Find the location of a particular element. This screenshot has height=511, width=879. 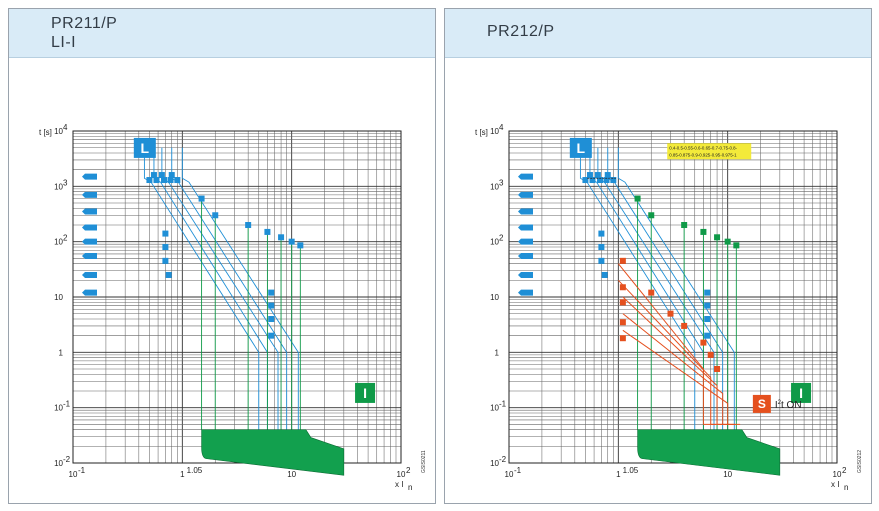

panel-title: PR211/P is located at coordinates (84, 23).